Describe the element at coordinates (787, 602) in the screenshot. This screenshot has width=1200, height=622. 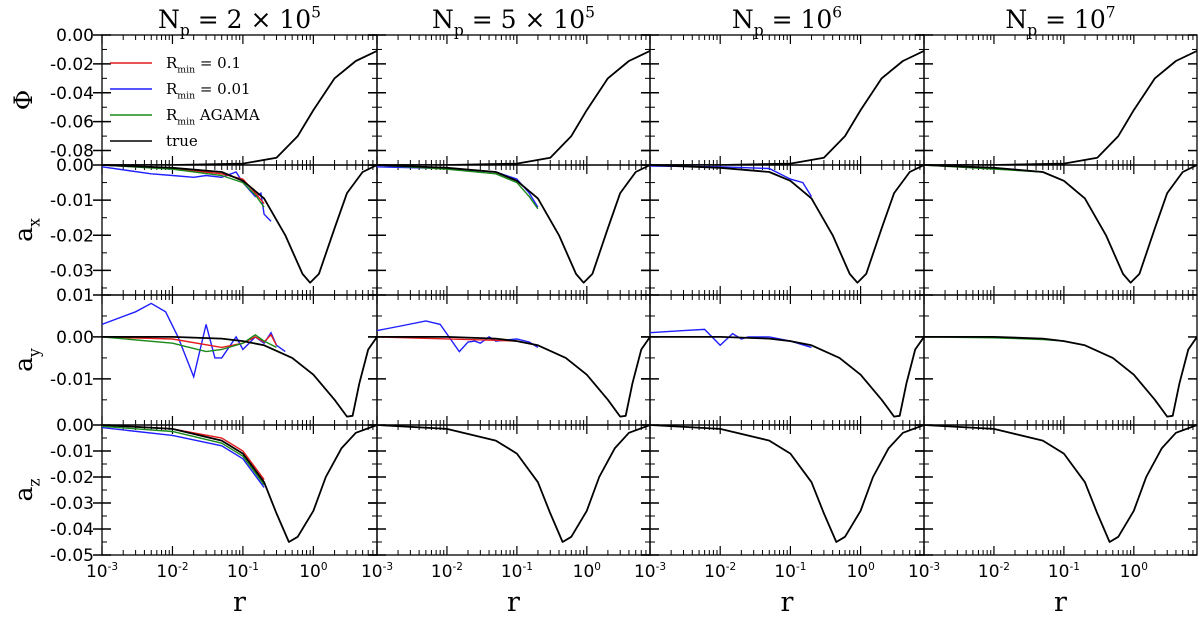
I see `x-axis-label-3: r` at that location.